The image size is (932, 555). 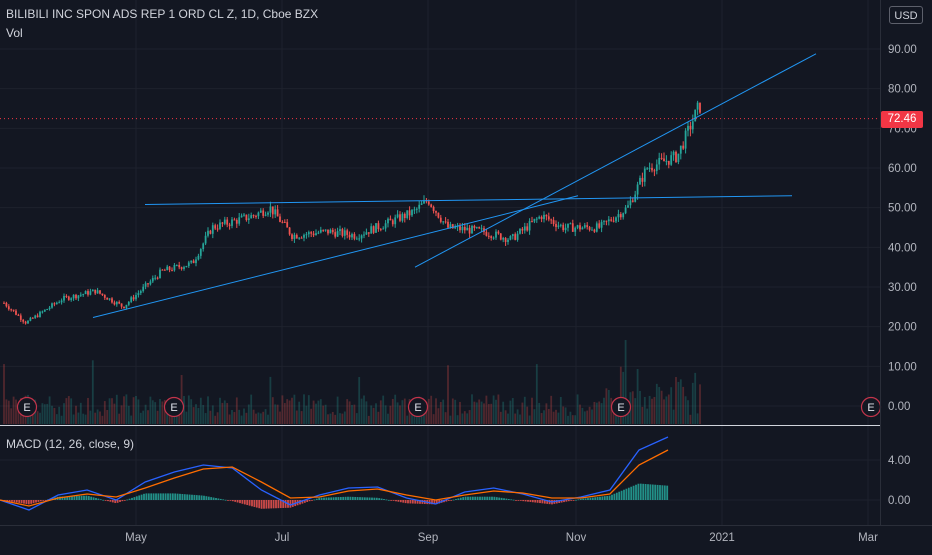 What do you see at coordinates (902, 367) in the screenshot?
I see `price-tick-label: 10.00` at bounding box center [902, 367].